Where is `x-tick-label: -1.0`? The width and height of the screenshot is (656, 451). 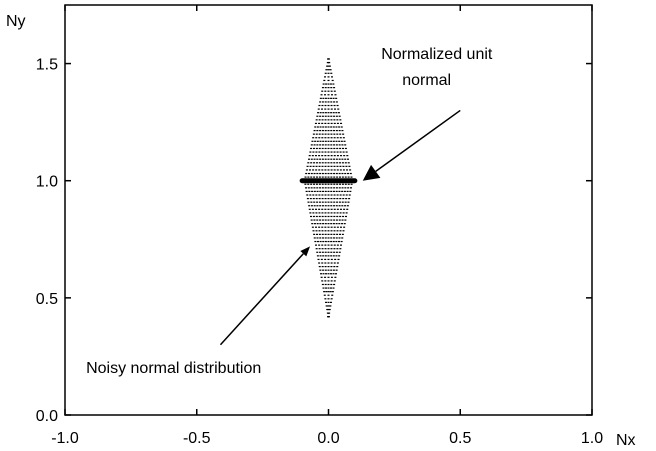 x-tick-label: -1.0 is located at coordinates (65, 438).